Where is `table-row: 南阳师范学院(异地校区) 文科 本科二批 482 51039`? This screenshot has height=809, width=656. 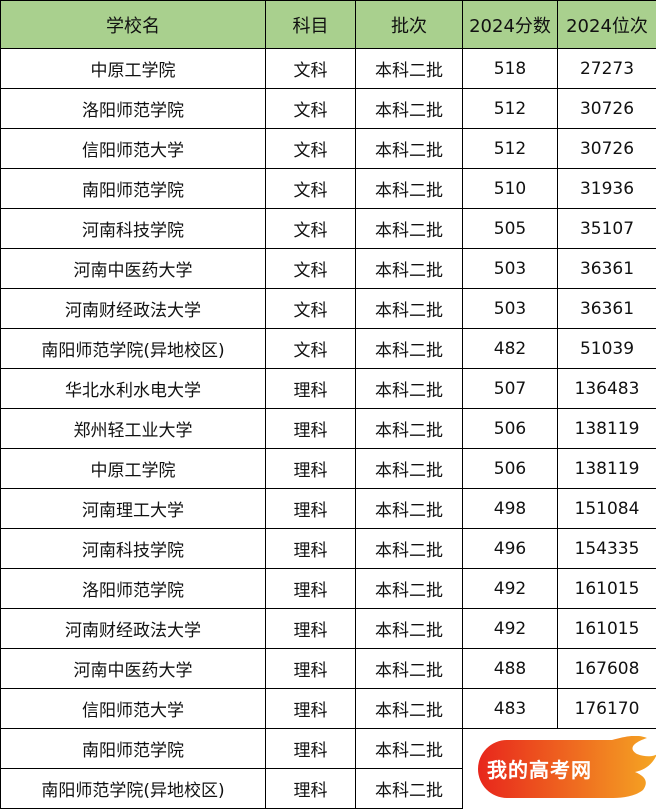
table-row: 南阳师范学院(异地校区) 文科 本科二批 482 51039 is located at coordinates (328, 348).